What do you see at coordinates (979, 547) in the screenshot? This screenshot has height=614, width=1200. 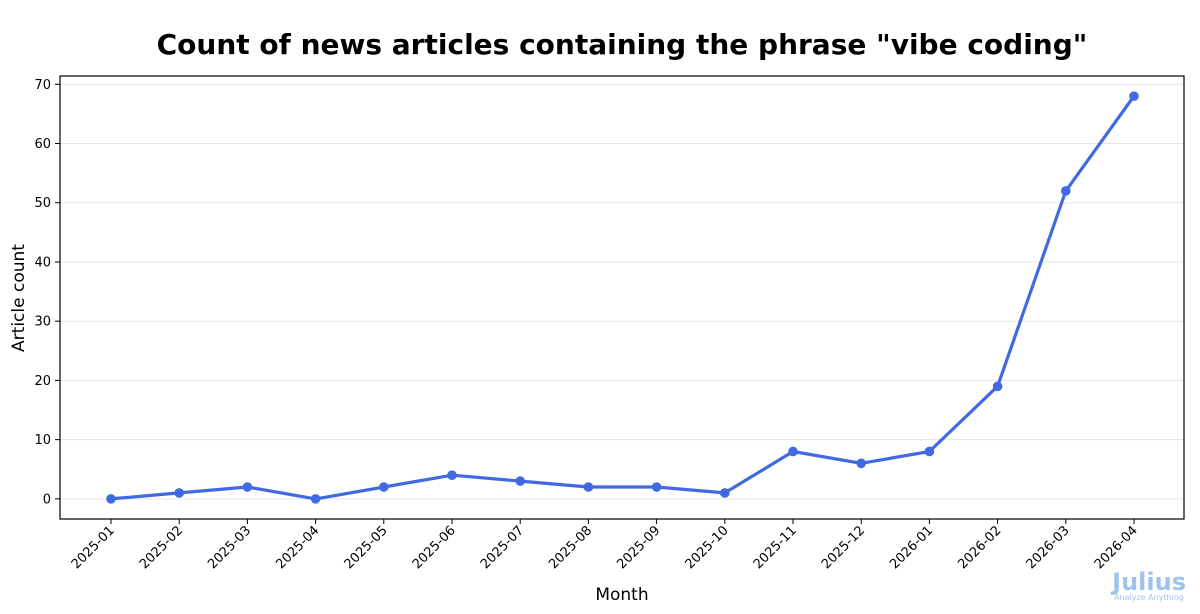 I see `x-tick-label-2026-02: 2026-02` at bounding box center [979, 547].